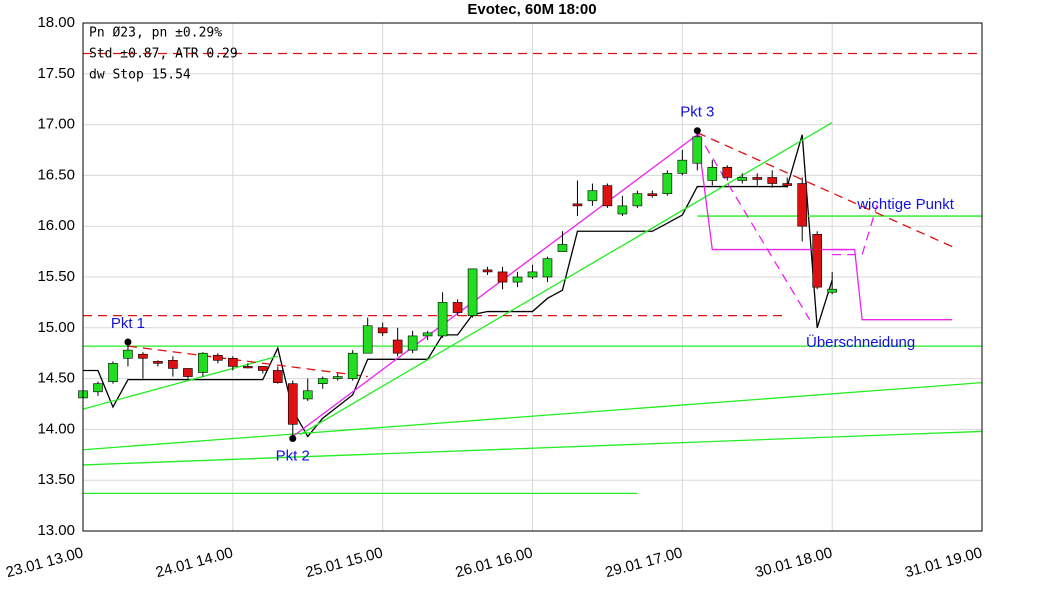 This screenshot has height=596, width=1063. Describe the element at coordinates (793, 562) in the screenshot. I see `x-tick-label: 30.01 18.00` at that location.